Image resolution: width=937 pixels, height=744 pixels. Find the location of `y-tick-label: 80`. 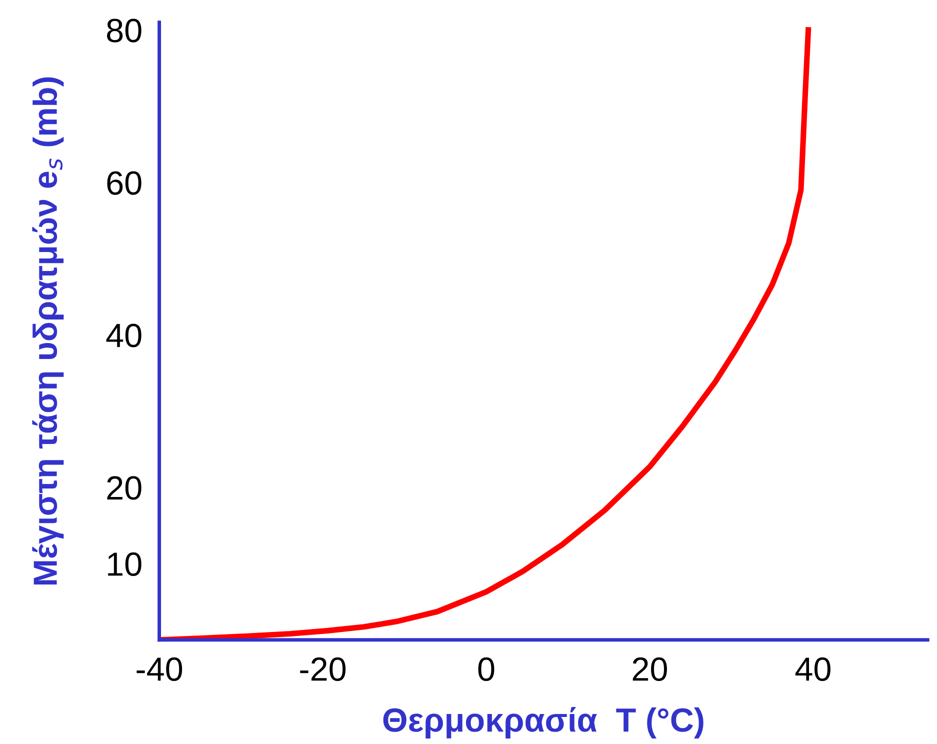

y-tick-label: 80 is located at coordinates (124, 30).